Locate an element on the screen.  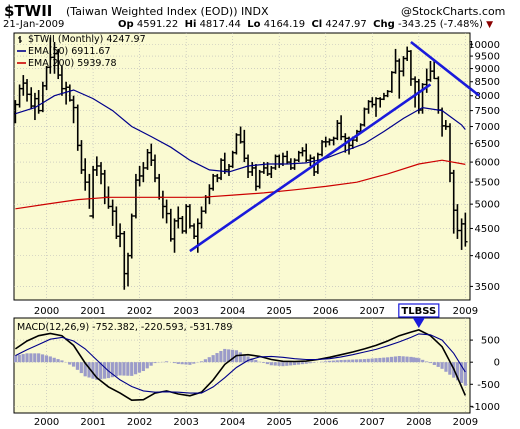
price-x-tick-label: 2000 is located at coordinates (46, 311).